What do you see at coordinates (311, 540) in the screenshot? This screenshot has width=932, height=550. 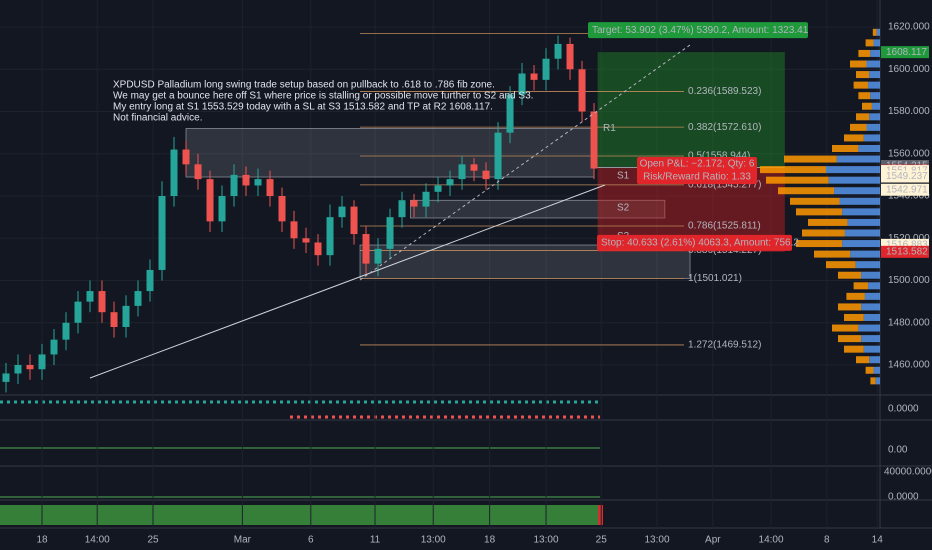 I see `x-tick-label: 6` at bounding box center [311, 540].